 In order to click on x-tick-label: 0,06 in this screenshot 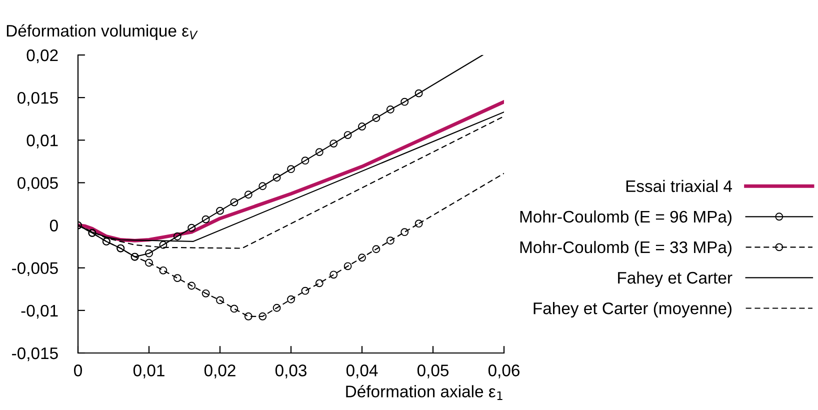, I will do `click(504, 371)`.